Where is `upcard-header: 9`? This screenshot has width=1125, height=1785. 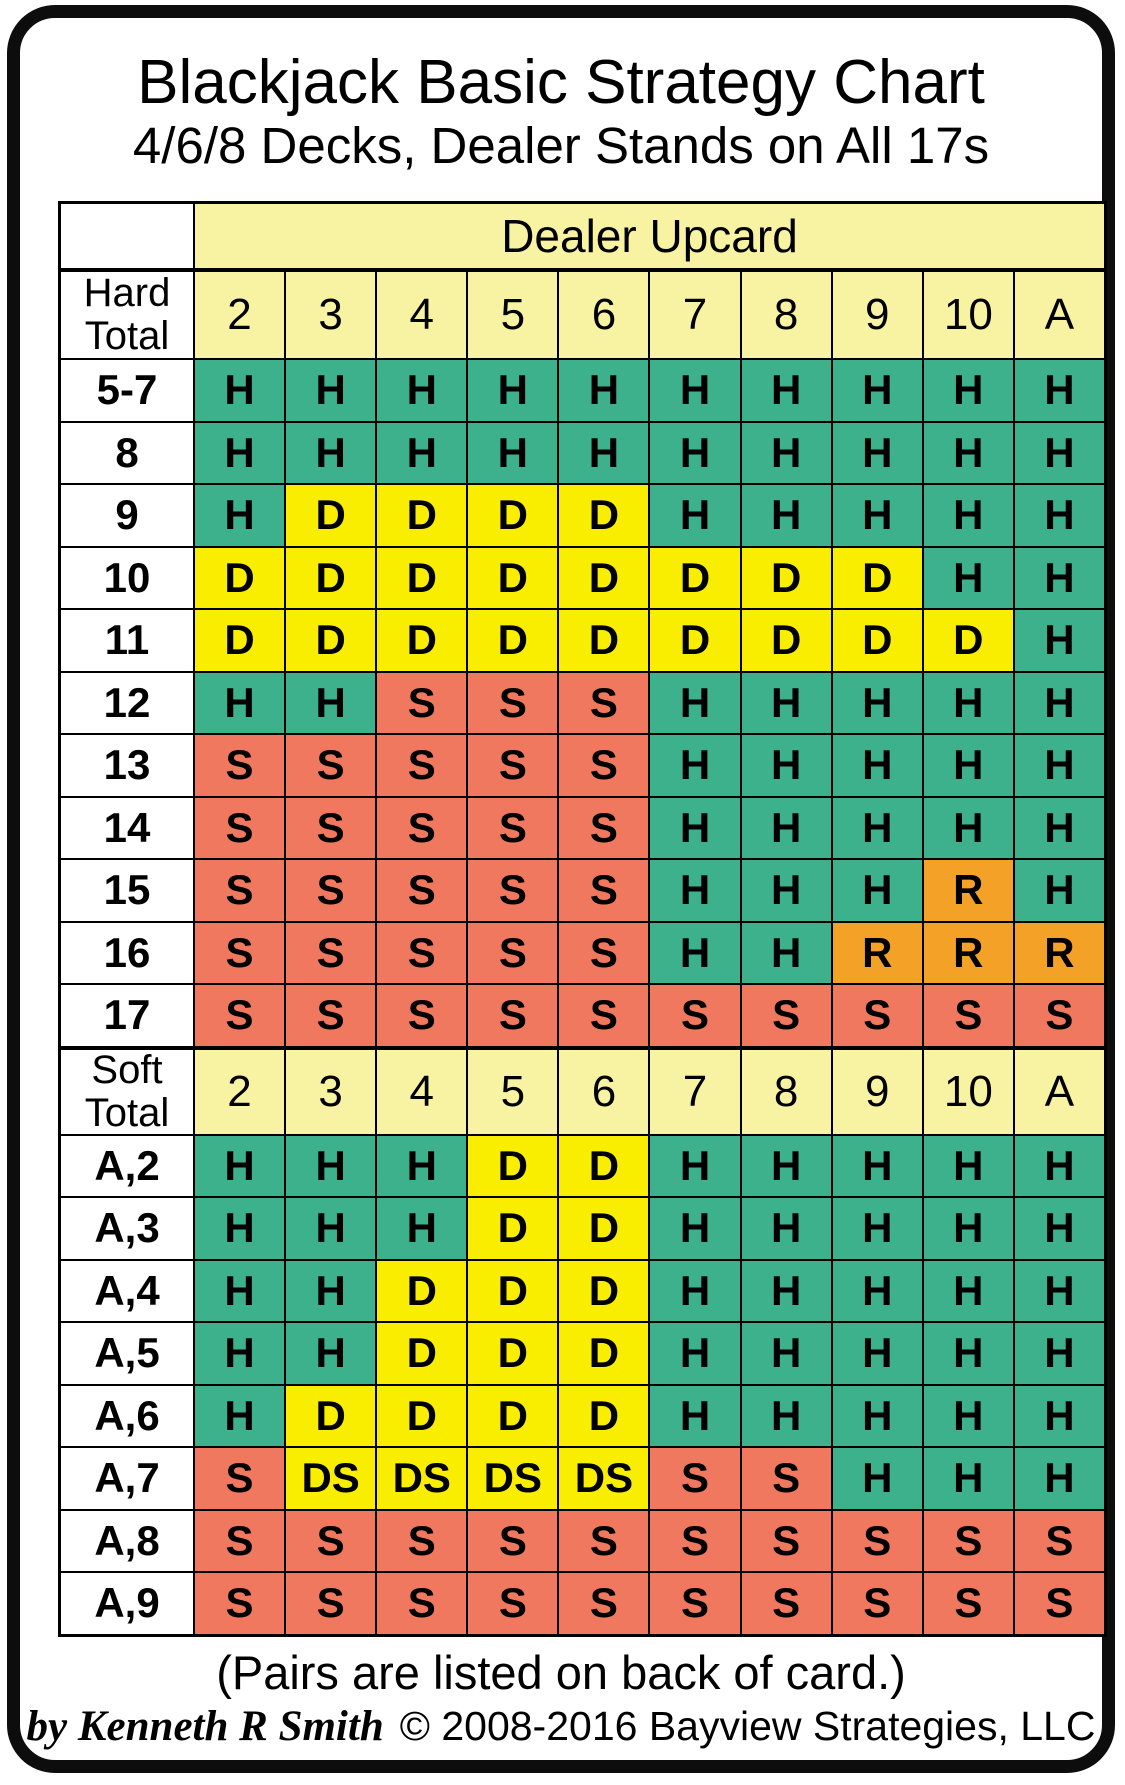
upcard-header: 9 is located at coordinates (876, 313).